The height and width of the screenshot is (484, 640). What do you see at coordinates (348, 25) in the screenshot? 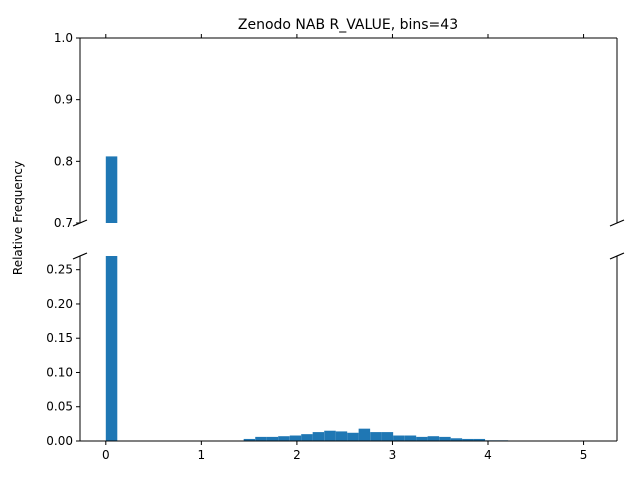
I see `chart-title: Zenodo NAB R_VALUE, bins=43` at bounding box center [348, 25].